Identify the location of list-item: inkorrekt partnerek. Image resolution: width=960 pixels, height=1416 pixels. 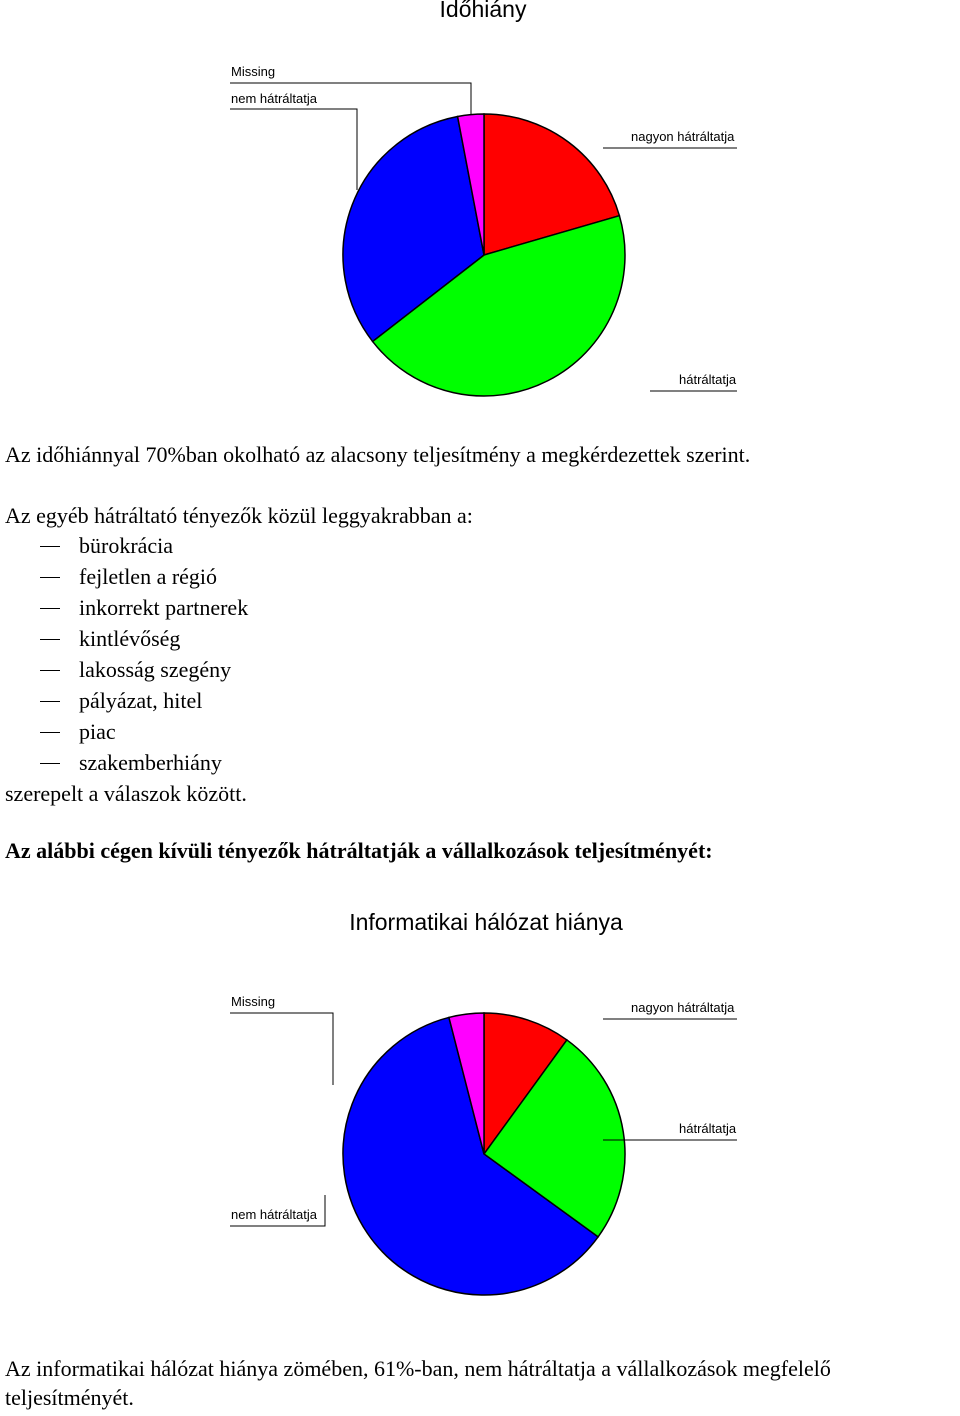
(144, 608).